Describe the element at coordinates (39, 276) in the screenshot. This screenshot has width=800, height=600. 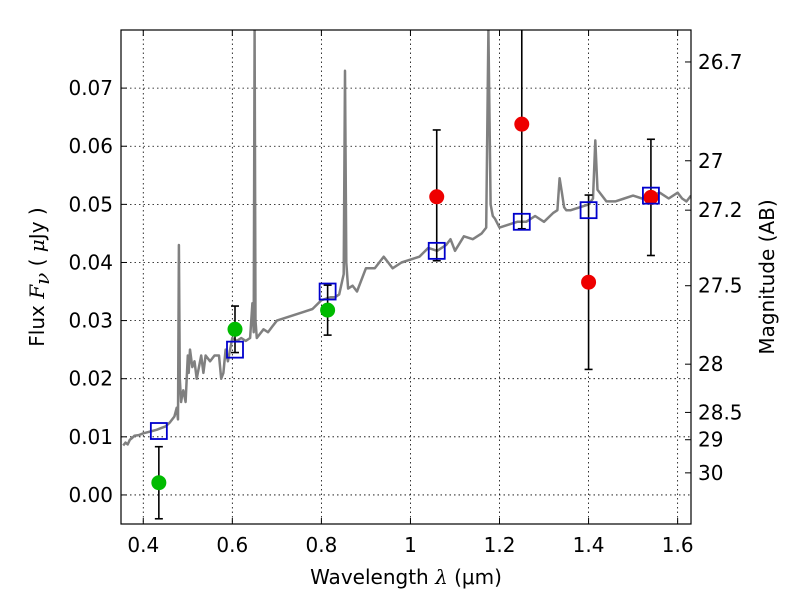
I see `y-axis-label: Flux Fν ( μJy )` at that location.